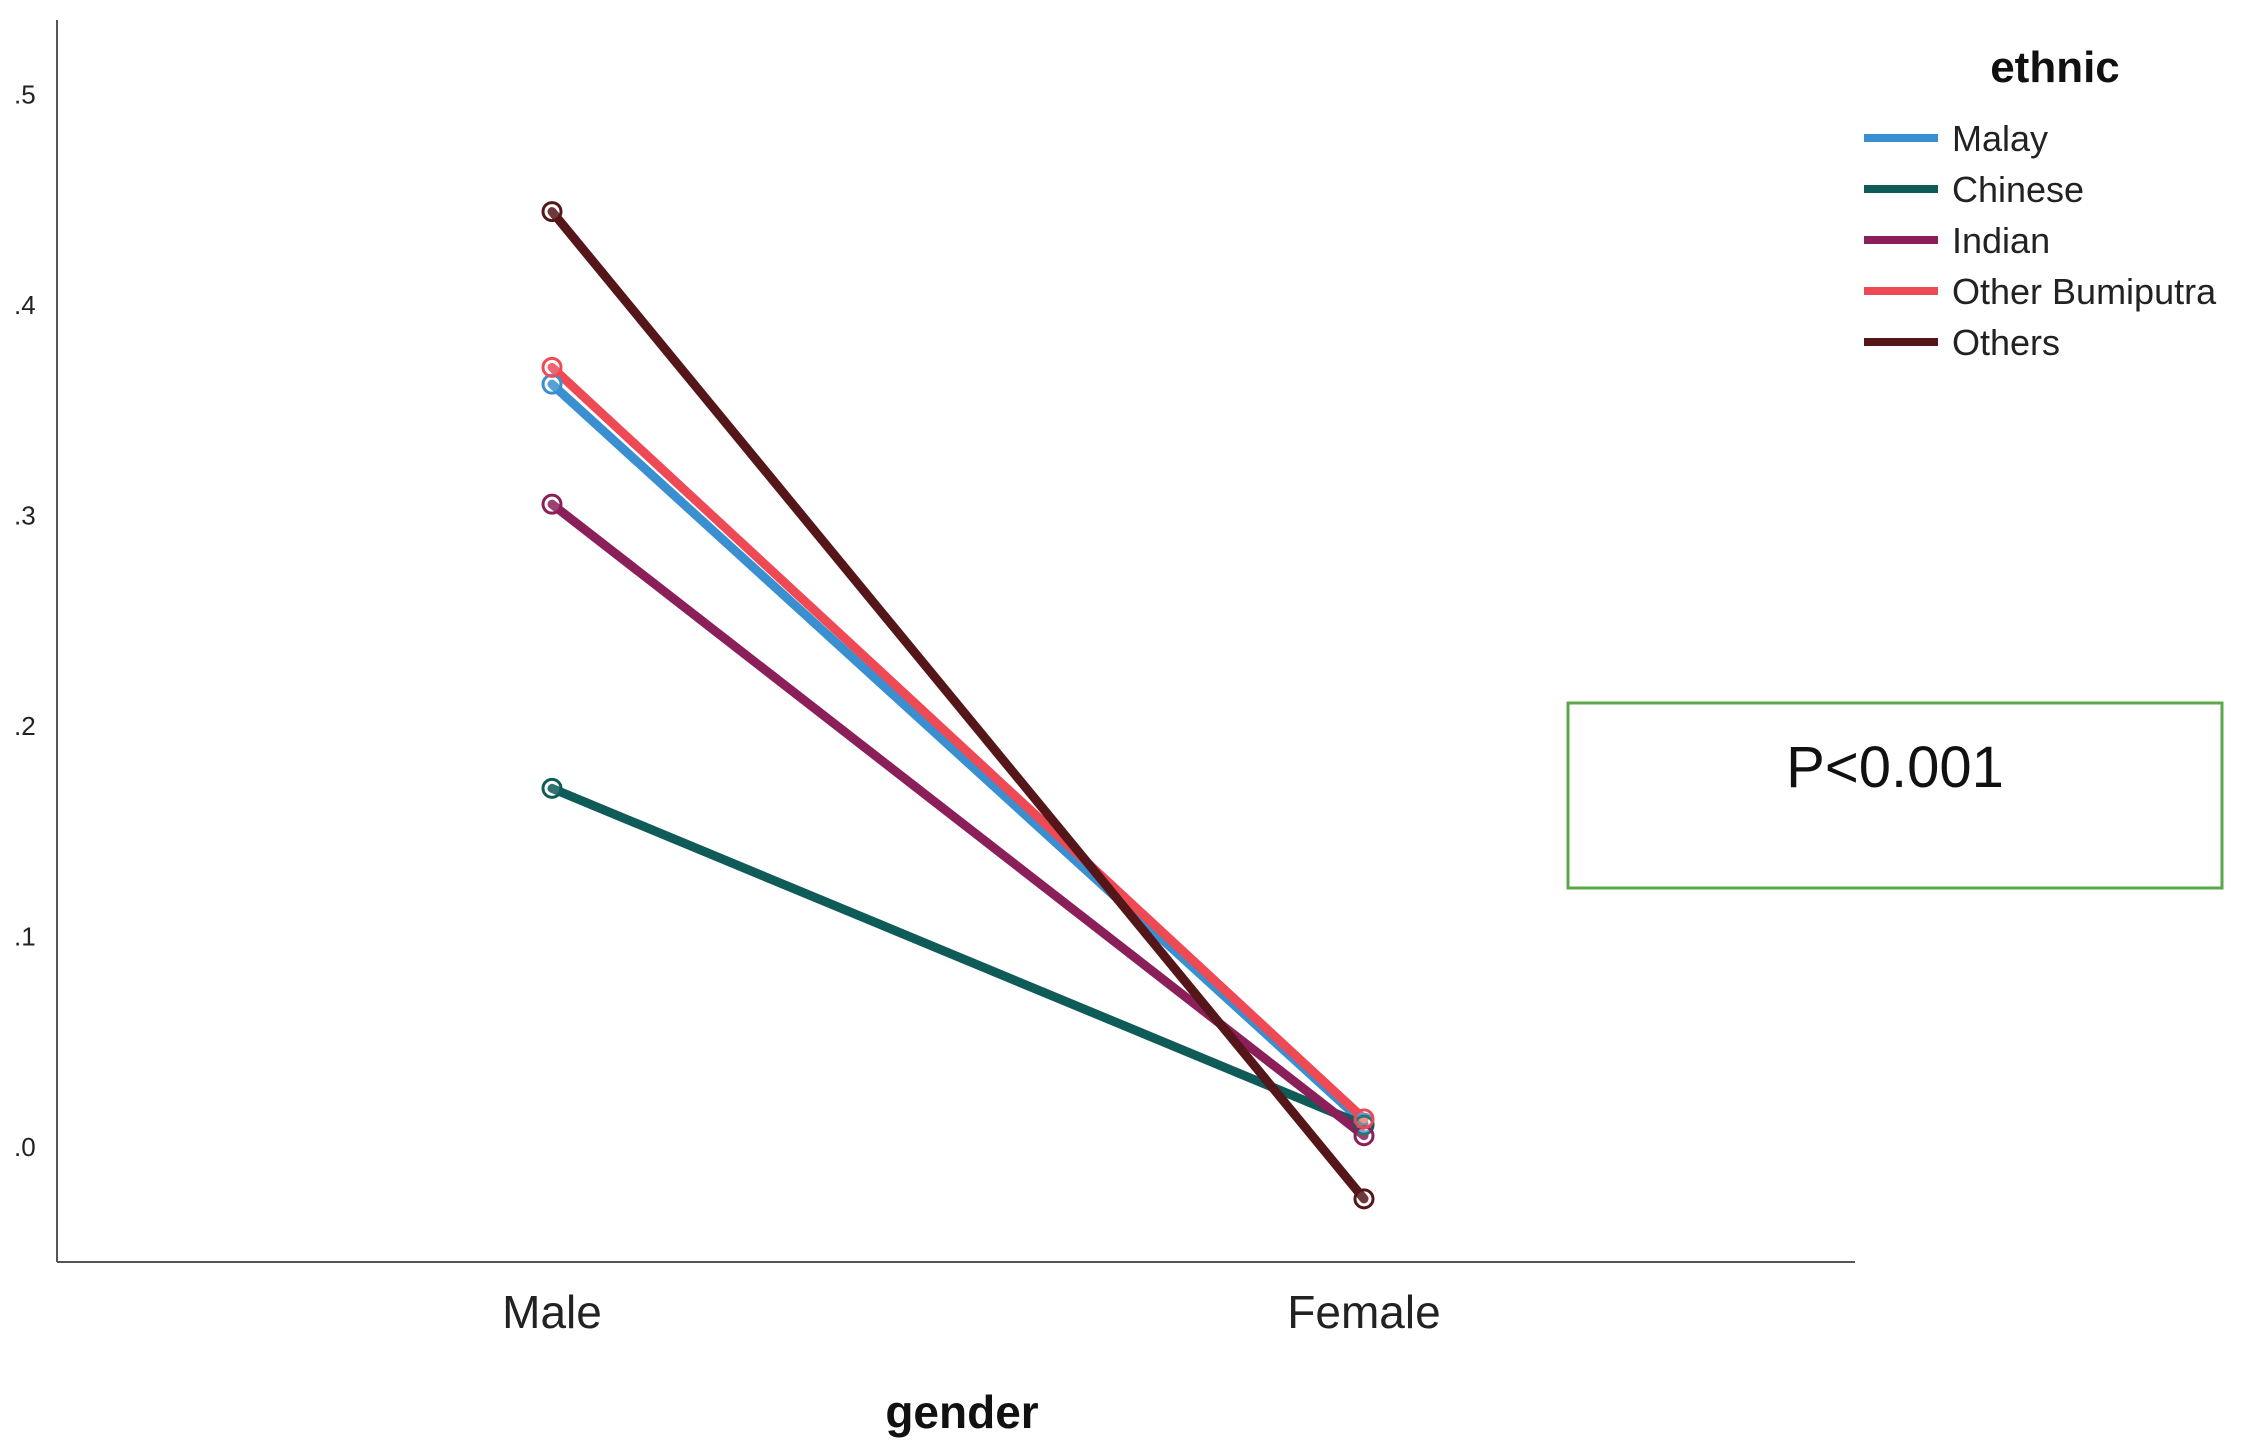  Describe the element at coordinates (1364, 1119) in the screenshot. I see `series-point-other-bumiputra-female` at that location.